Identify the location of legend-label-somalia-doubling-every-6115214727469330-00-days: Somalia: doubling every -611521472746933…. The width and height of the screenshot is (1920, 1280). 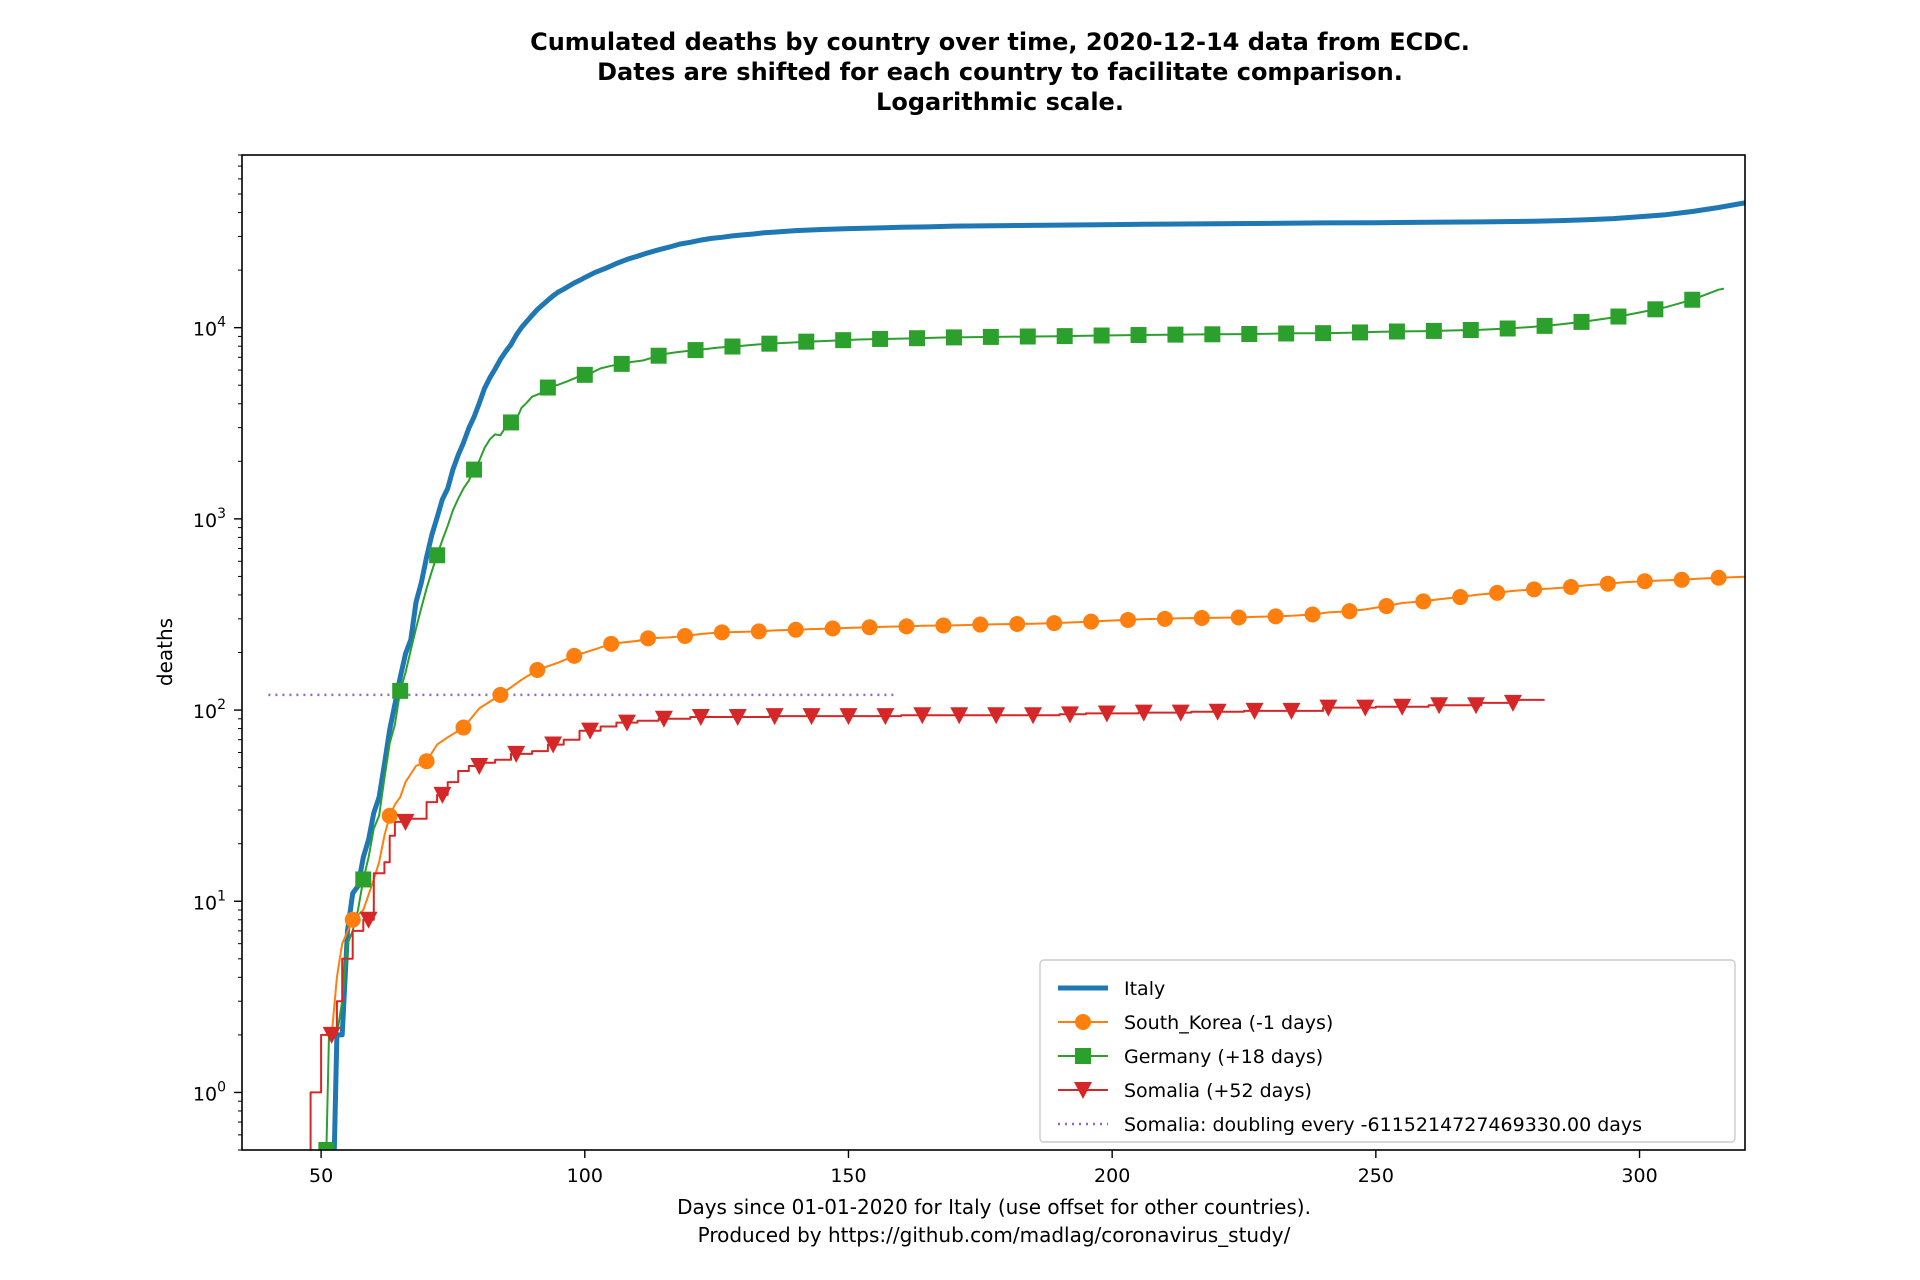
(1383, 1125).